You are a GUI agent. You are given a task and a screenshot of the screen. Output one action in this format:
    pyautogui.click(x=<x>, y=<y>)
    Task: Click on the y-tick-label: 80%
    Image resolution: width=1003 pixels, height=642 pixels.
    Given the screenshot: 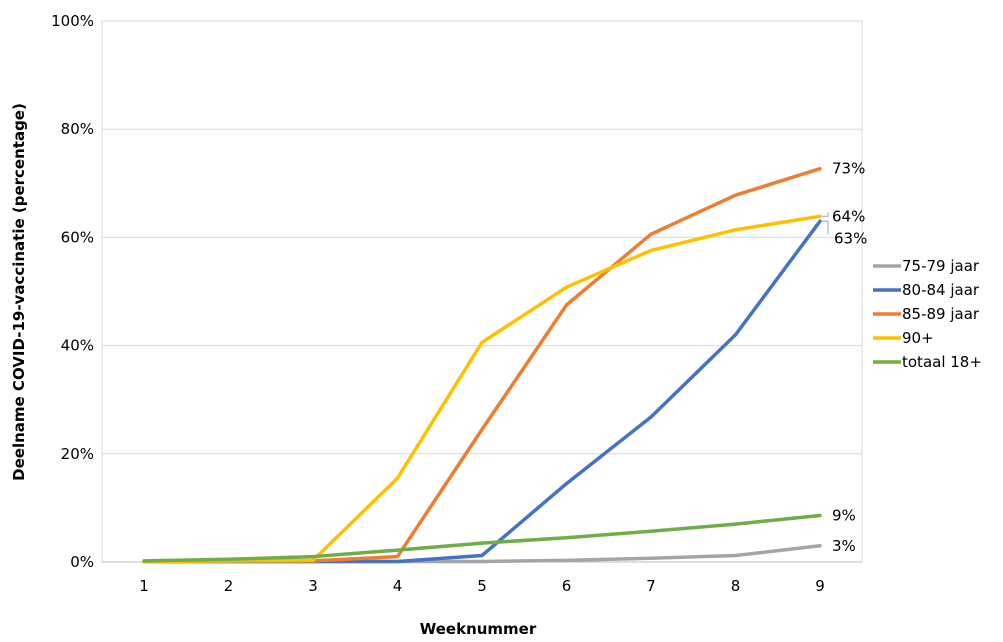 What is the action you would take?
    pyautogui.click(x=77, y=129)
    